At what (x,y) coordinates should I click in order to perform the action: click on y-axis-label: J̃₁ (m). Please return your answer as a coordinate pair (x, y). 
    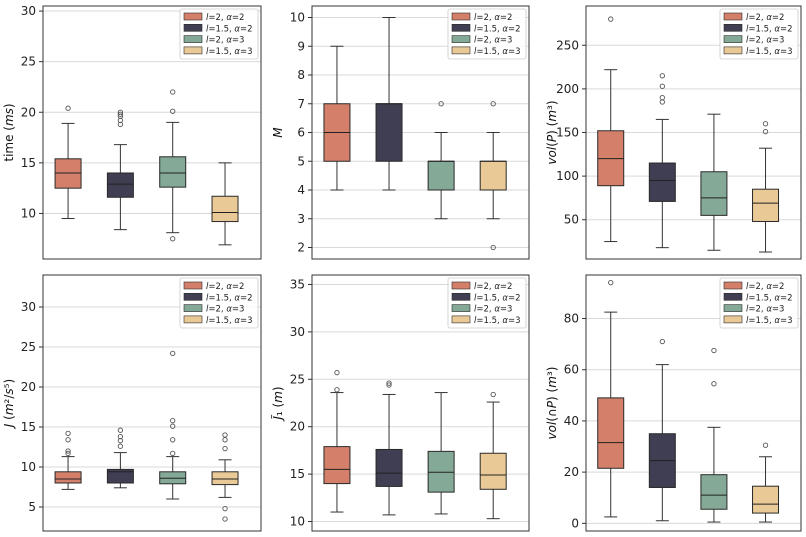
    Looking at the image, I should click on (278, 403).